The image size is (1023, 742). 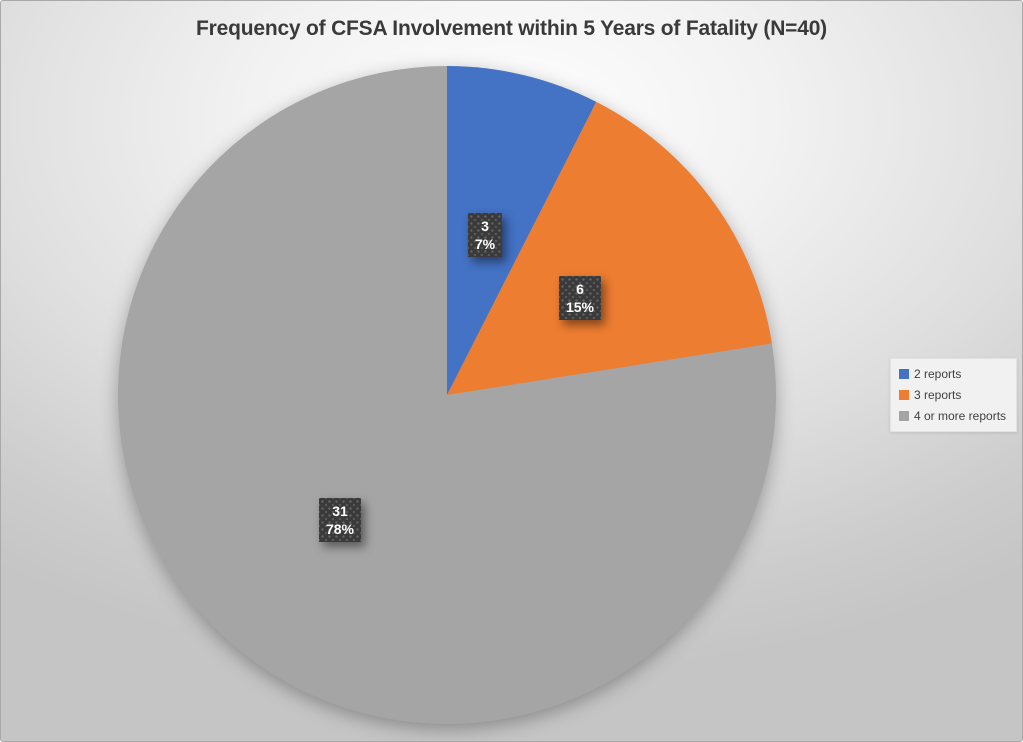 I want to click on legend-label: 2 reports, so click(x=938, y=374).